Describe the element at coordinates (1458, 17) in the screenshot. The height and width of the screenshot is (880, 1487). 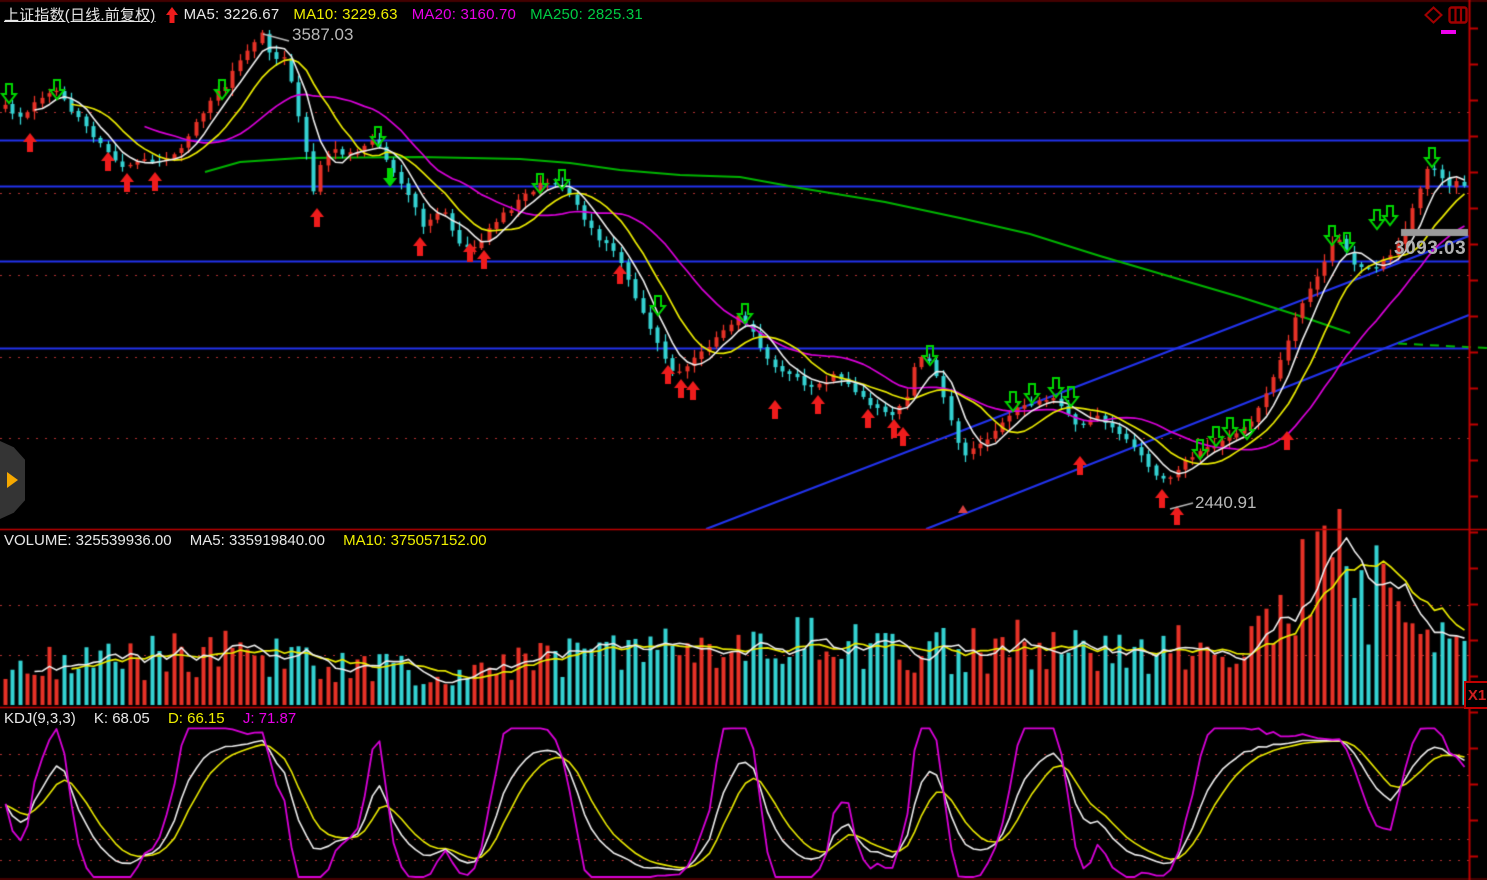
I see `split-window-icon` at that location.